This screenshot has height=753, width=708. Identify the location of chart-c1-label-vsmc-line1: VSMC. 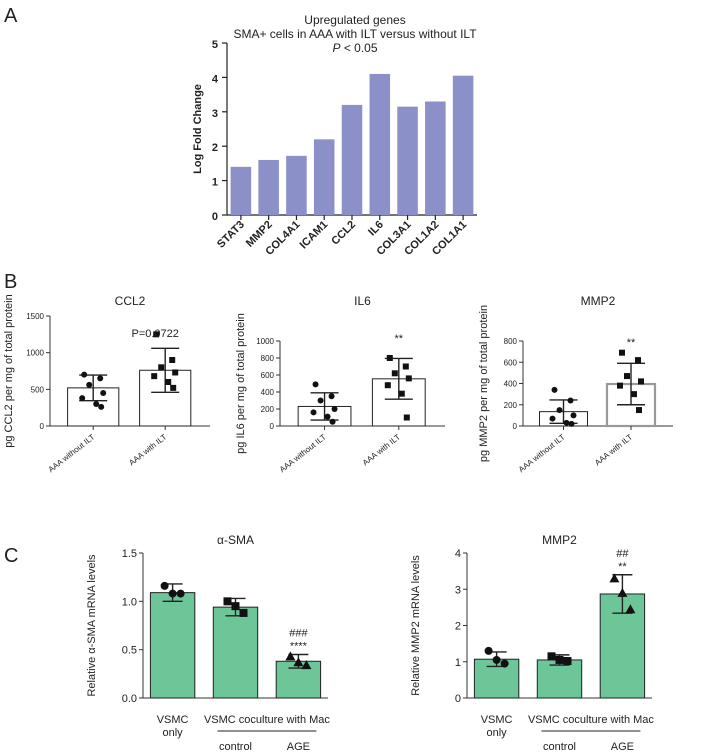
(173, 720).